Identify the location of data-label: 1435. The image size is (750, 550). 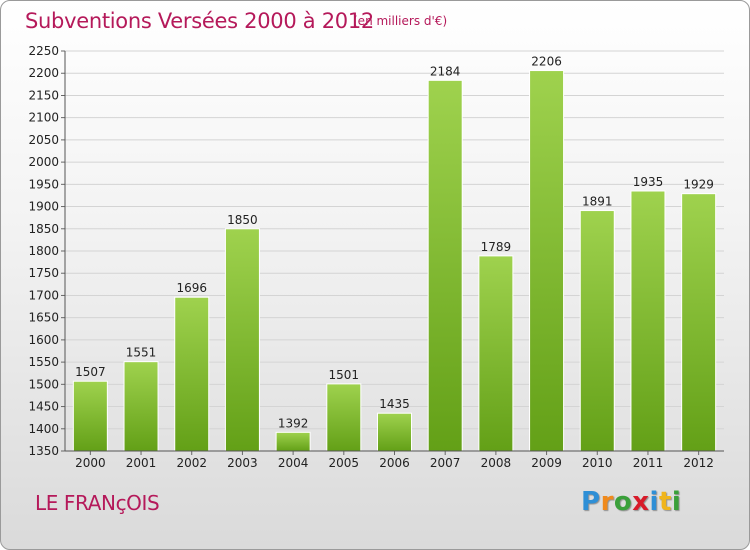
(394, 404).